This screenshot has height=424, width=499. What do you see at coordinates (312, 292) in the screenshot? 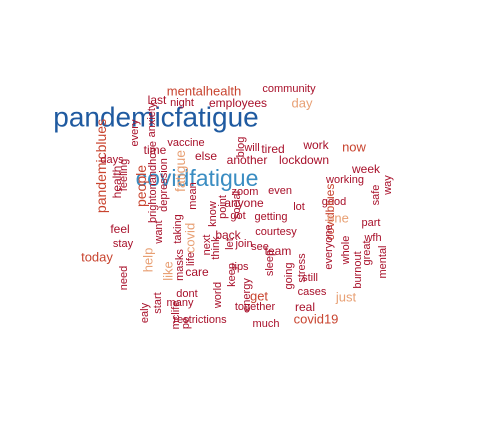
I see `word-cases: cases` at bounding box center [312, 292].